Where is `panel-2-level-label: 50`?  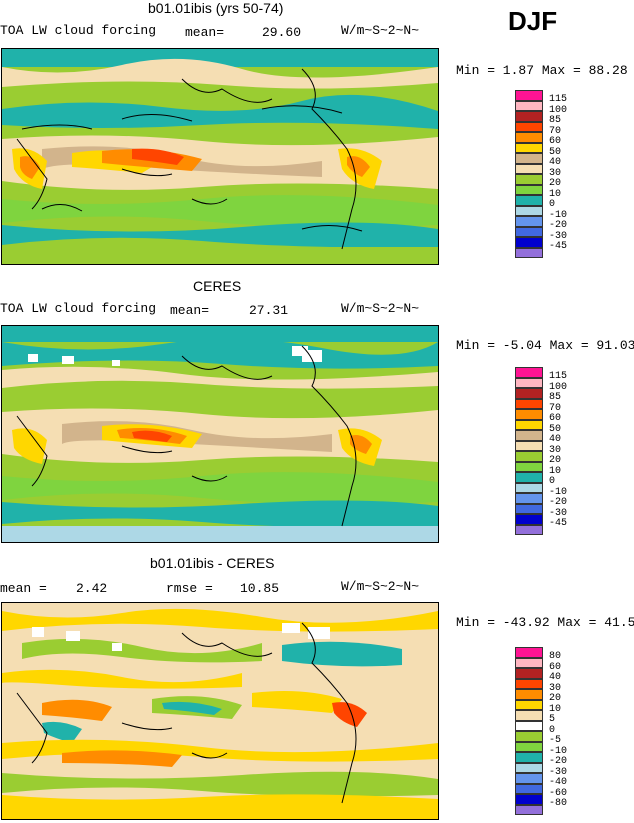 panel-2-level-label: 50 is located at coordinates (555, 429).